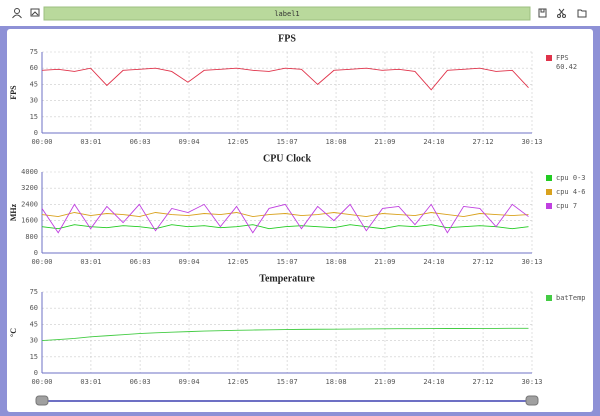 The width and height of the screenshot is (600, 416). Describe the element at coordinates (29, 188) in the screenshot. I see `y-tick-label: 3200` at that location.